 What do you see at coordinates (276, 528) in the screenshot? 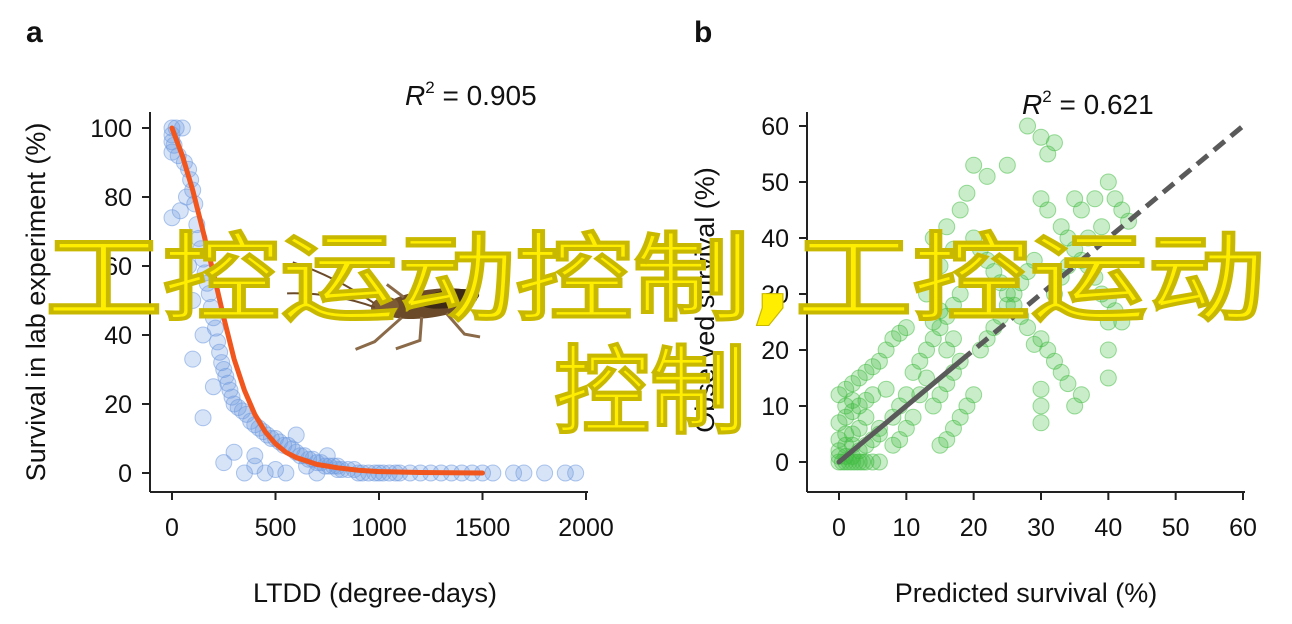
I see `x-tick-label: 500` at bounding box center [276, 528].